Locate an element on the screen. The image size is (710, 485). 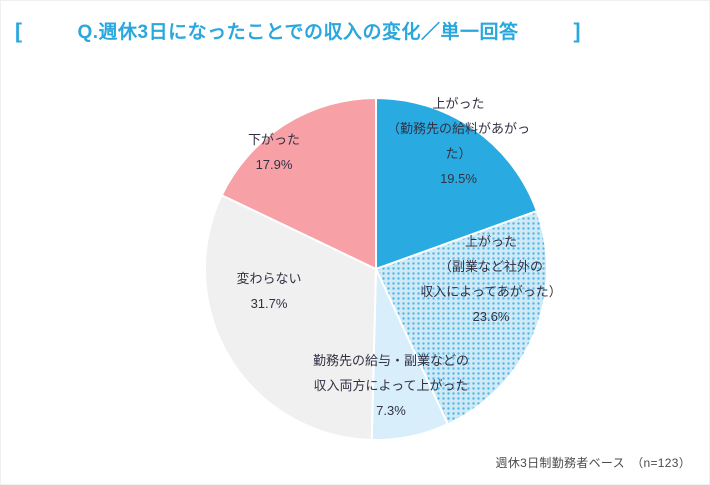
chart-title-text: Q.週休3日になったことでの収入の変化／単一回答 is located at coordinates (298, 32).